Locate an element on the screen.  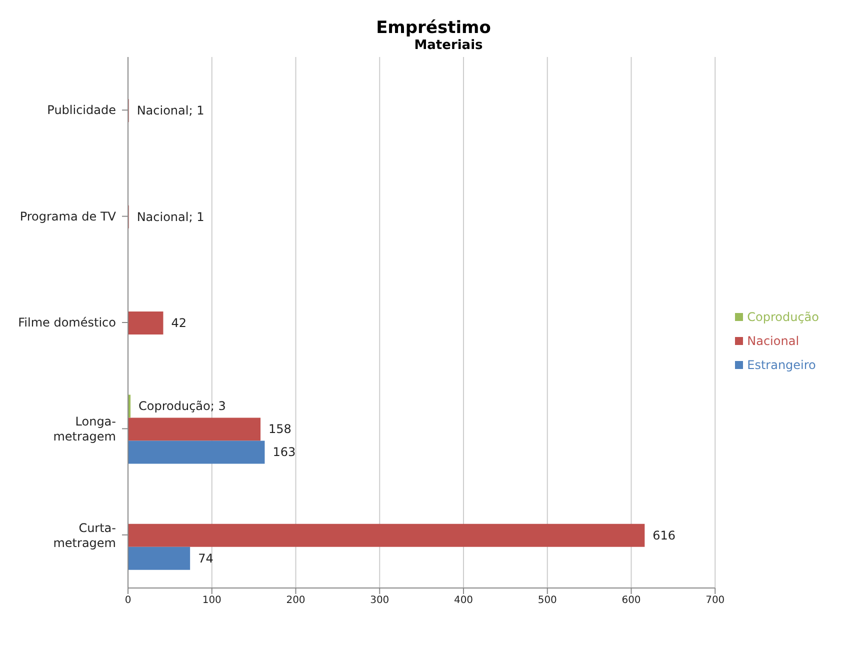
x-tick-label: 100 is located at coordinates (212, 600).